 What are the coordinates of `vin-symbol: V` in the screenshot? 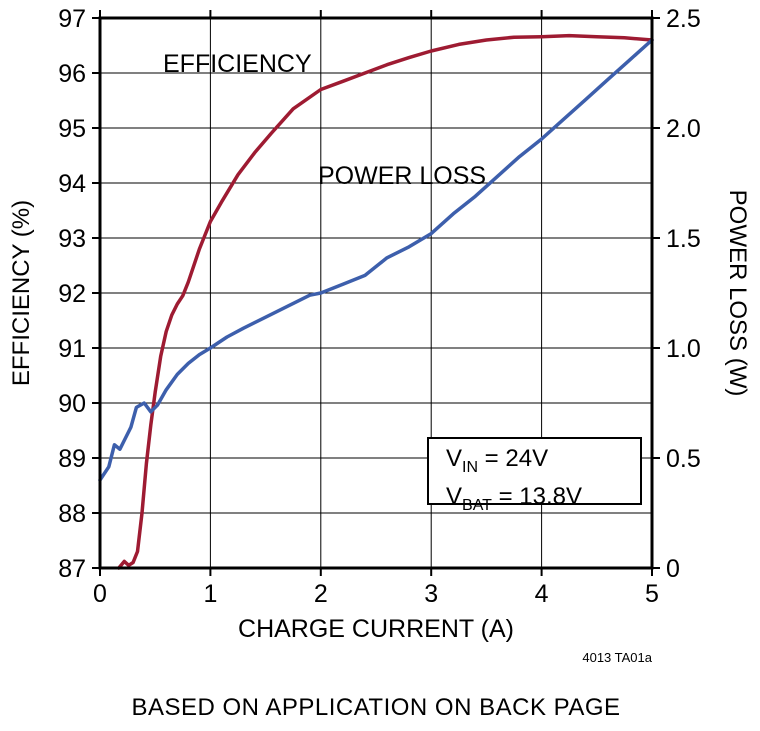 It's located at (454, 458).